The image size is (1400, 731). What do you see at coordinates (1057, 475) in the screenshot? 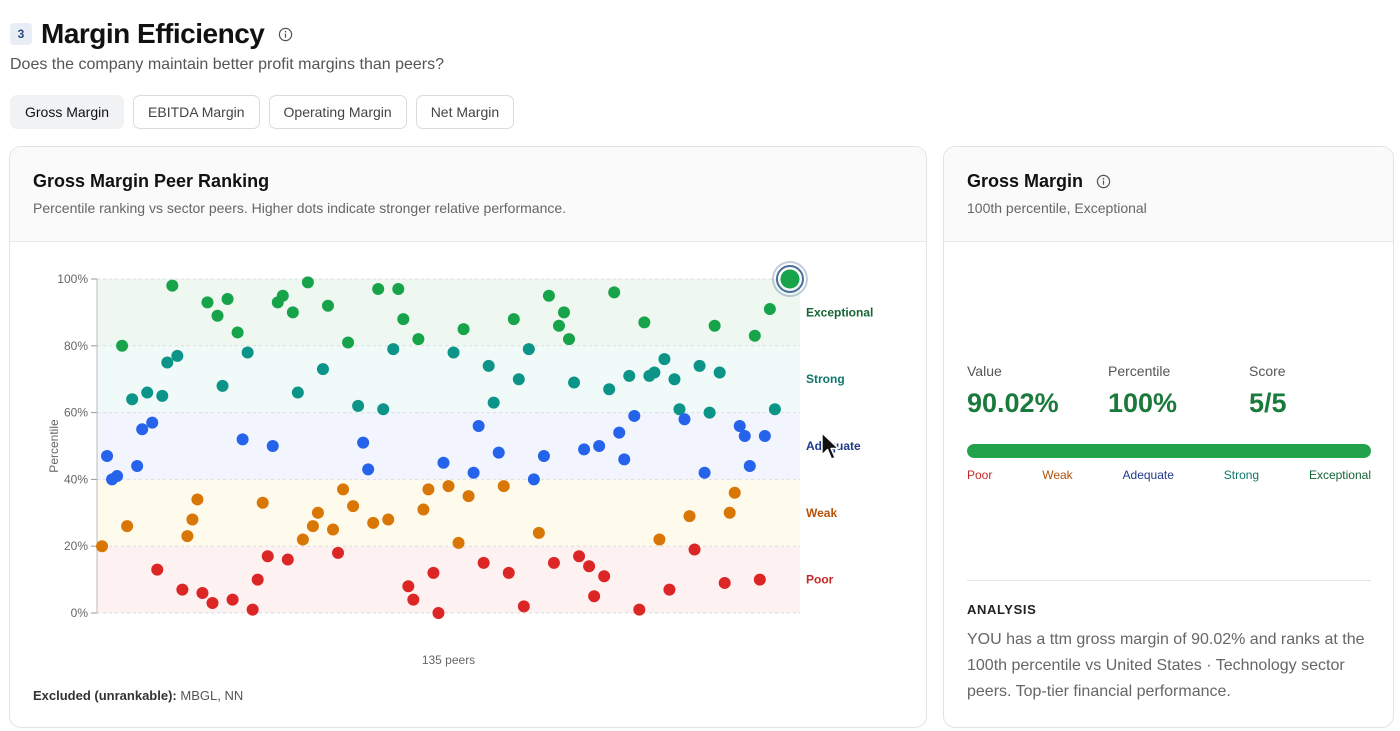
I see `scale-label-weak: Weak` at bounding box center [1057, 475].